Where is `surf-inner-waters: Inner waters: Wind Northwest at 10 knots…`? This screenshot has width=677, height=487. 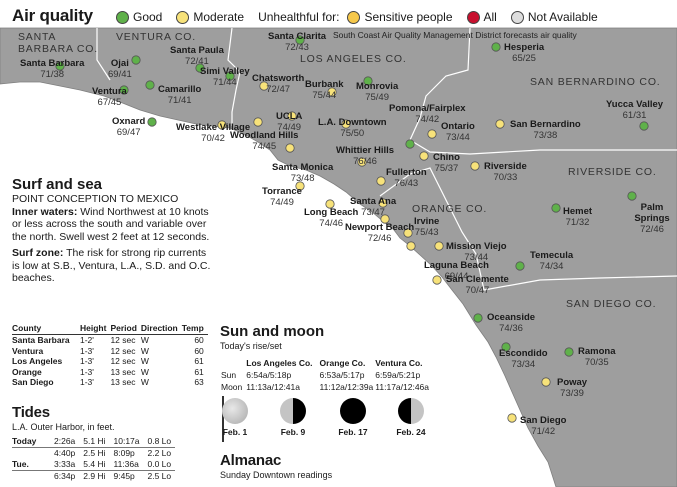
surf-inner-waters: Inner waters: Wind Northwest at 10 knots… is located at coordinates (111, 224).